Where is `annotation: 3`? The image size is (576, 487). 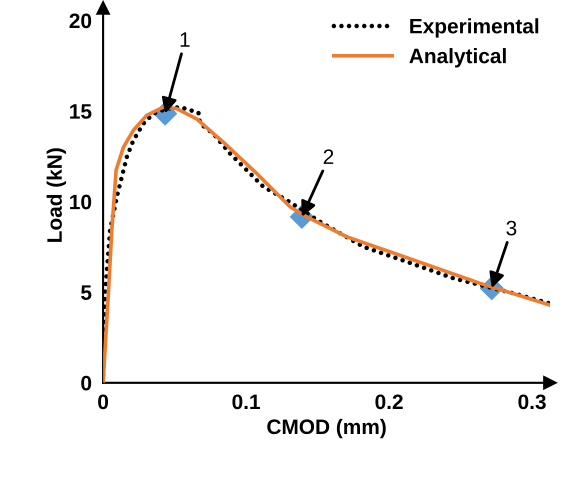 annotation: 3 is located at coordinates (511, 228).